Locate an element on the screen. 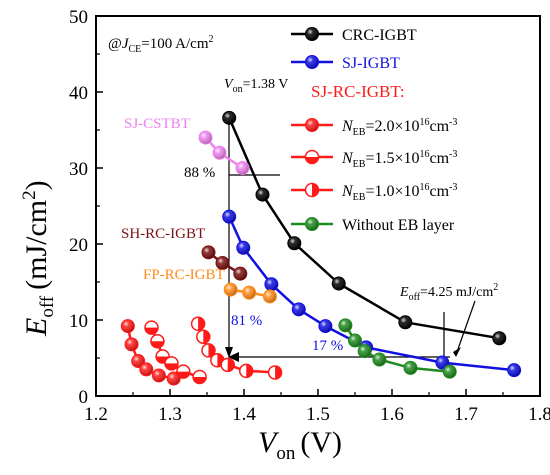 Image resolution: width=550 pixels, height=475 pixels. y-tick-label: 40 is located at coordinates (78, 93).